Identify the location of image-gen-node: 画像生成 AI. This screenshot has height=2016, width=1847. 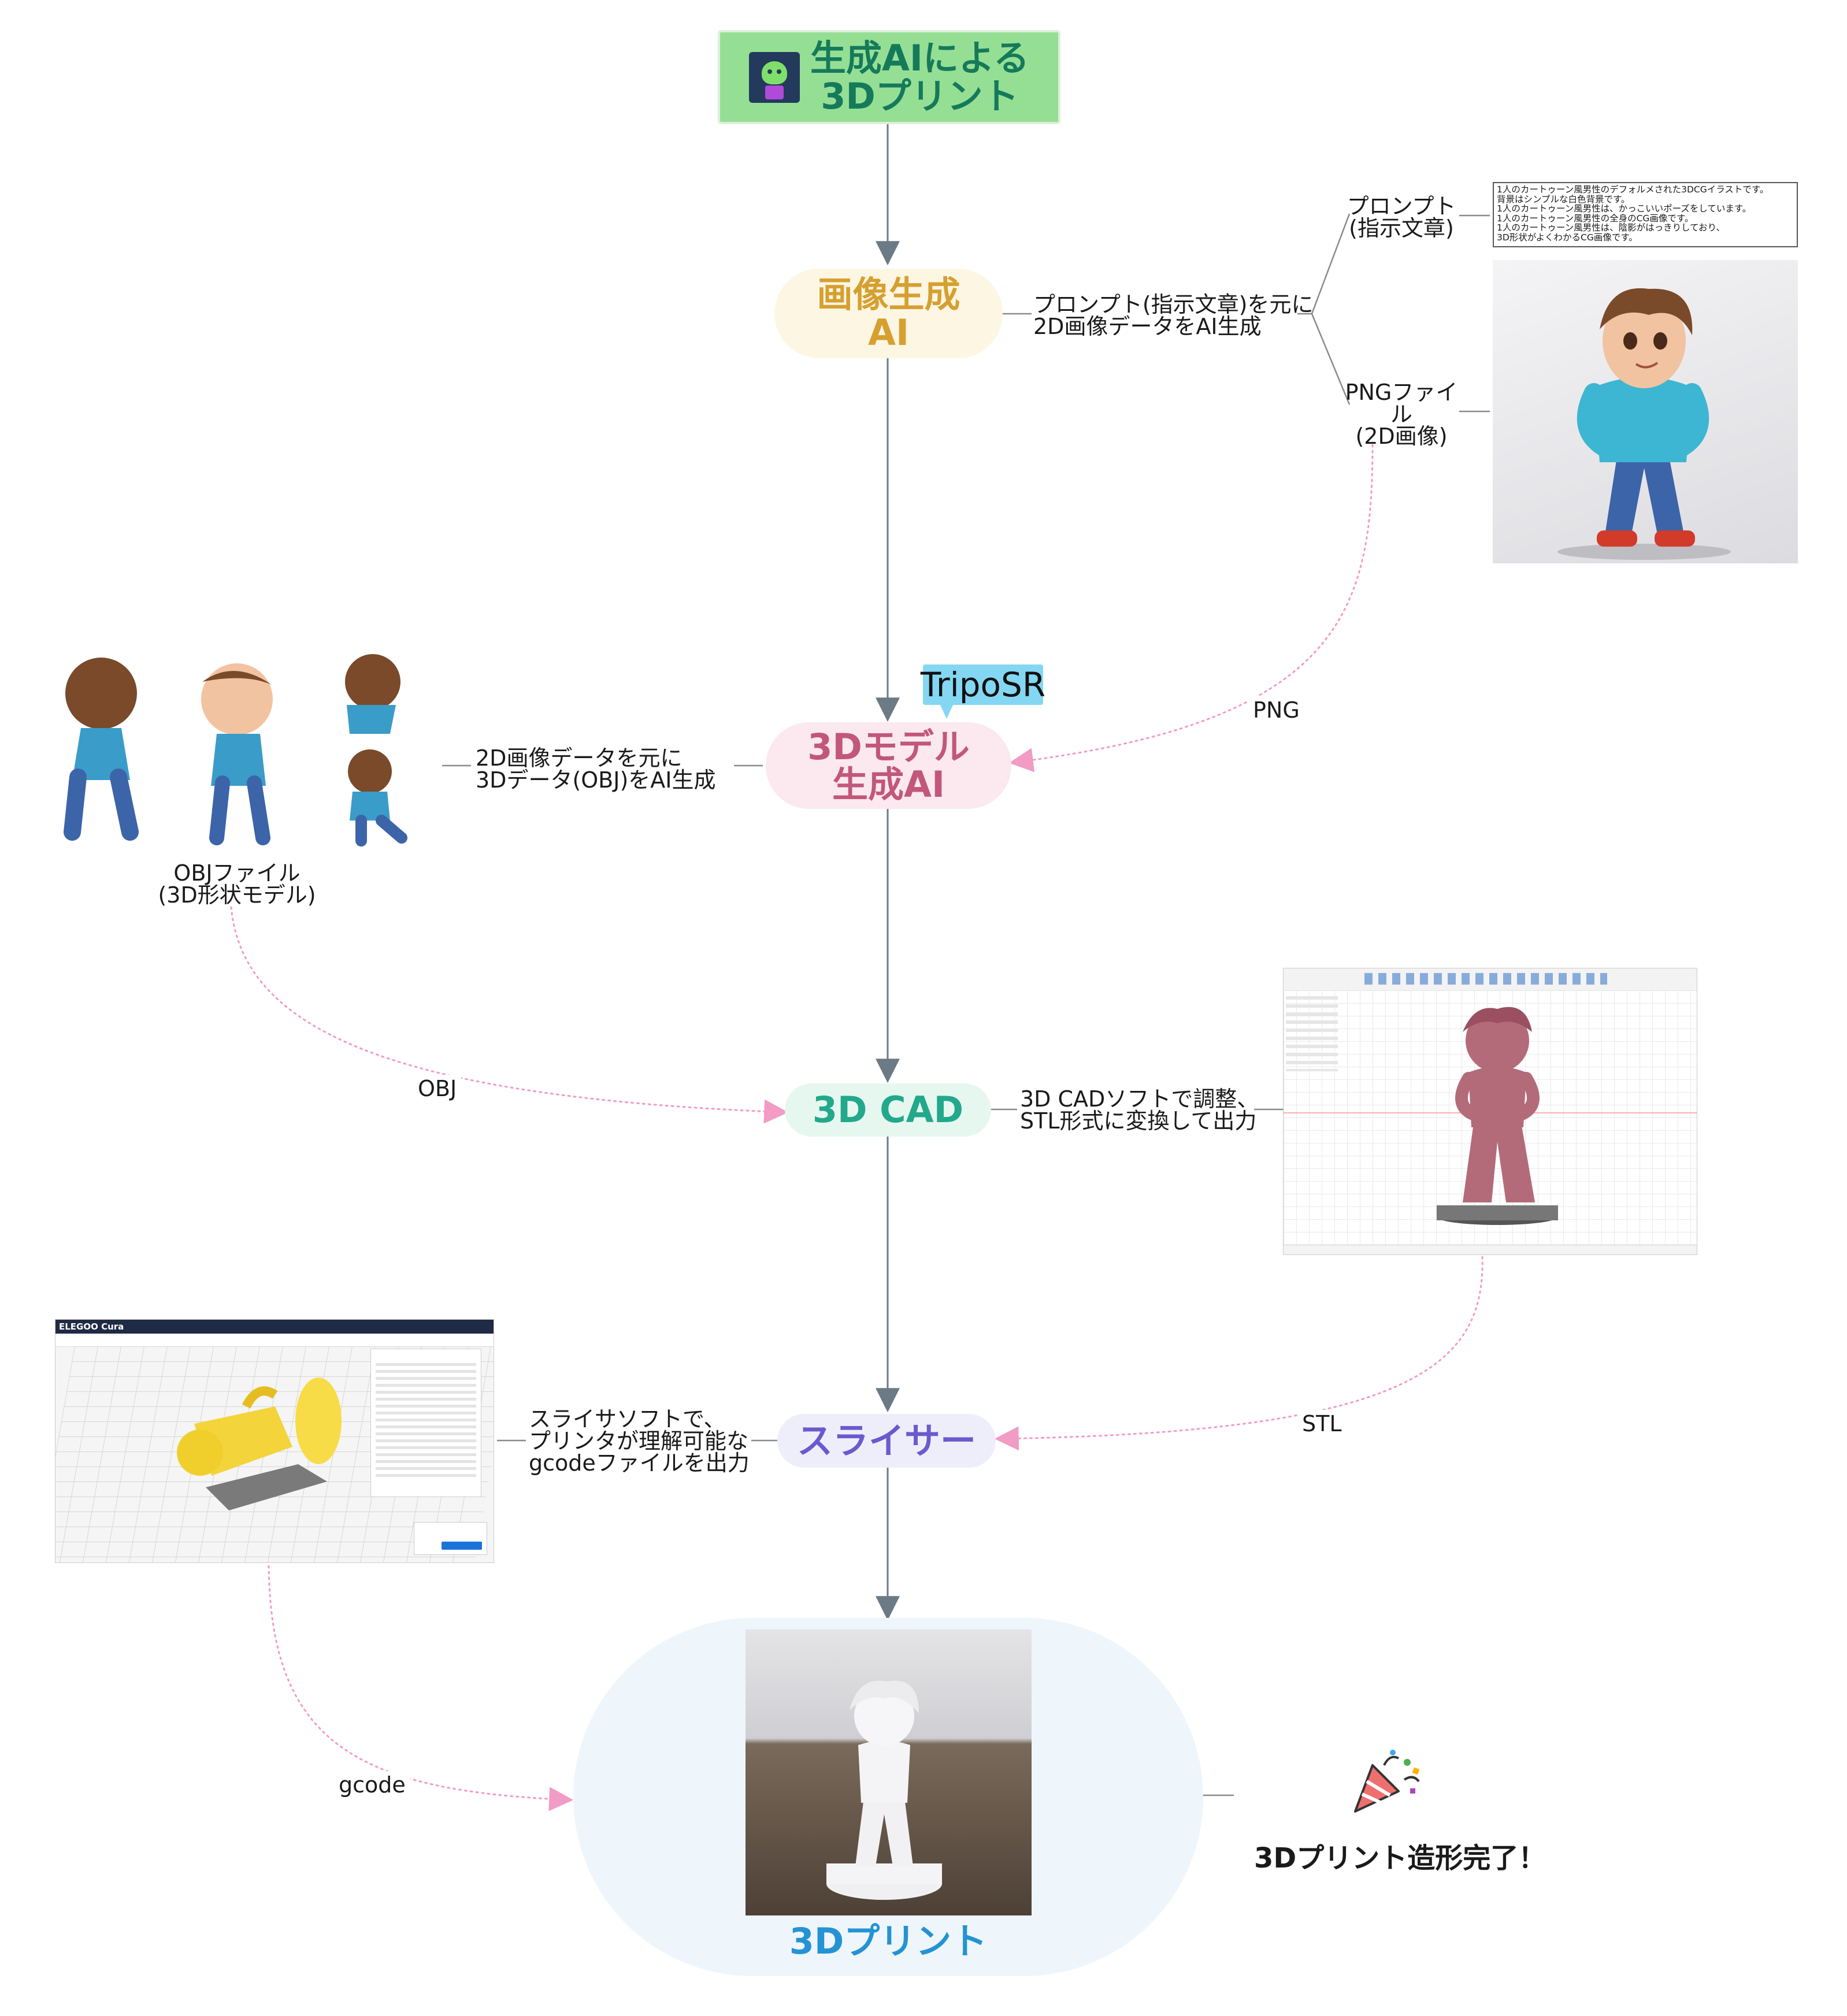
(888, 314).